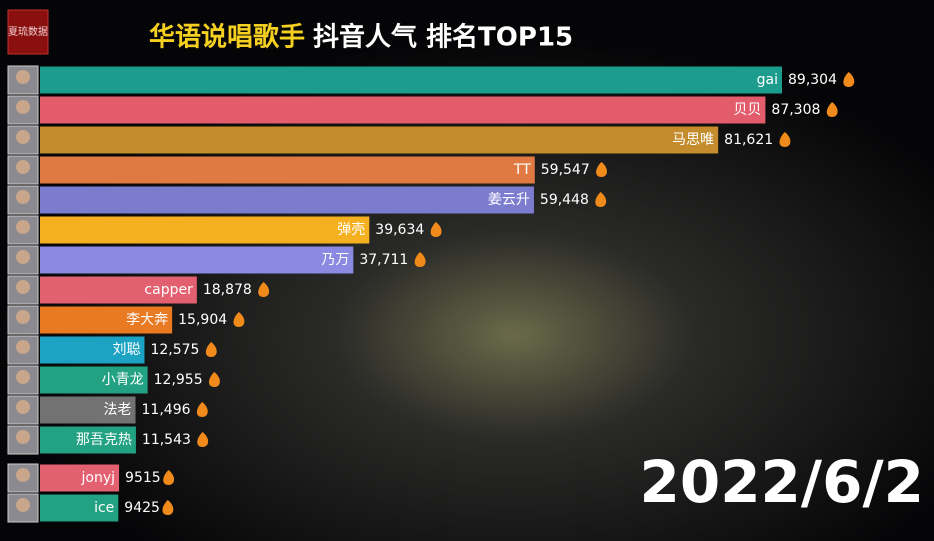  What do you see at coordinates (126, 350) in the screenshot?
I see `bar-name: 刘聪` at bounding box center [126, 350].